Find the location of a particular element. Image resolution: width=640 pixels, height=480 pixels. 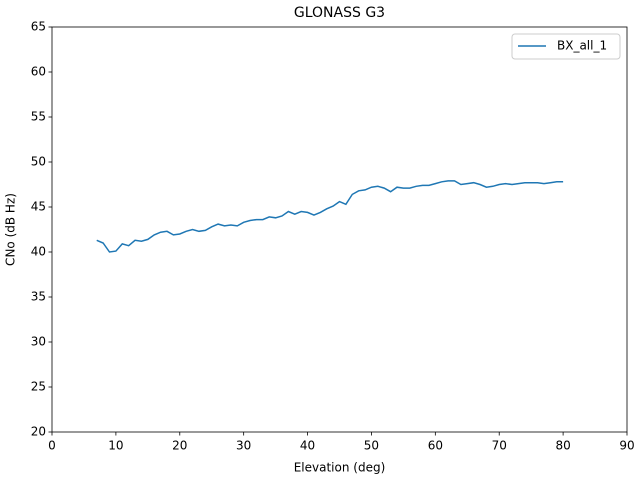

legend-label: BX_all_1 is located at coordinates (582, 46).